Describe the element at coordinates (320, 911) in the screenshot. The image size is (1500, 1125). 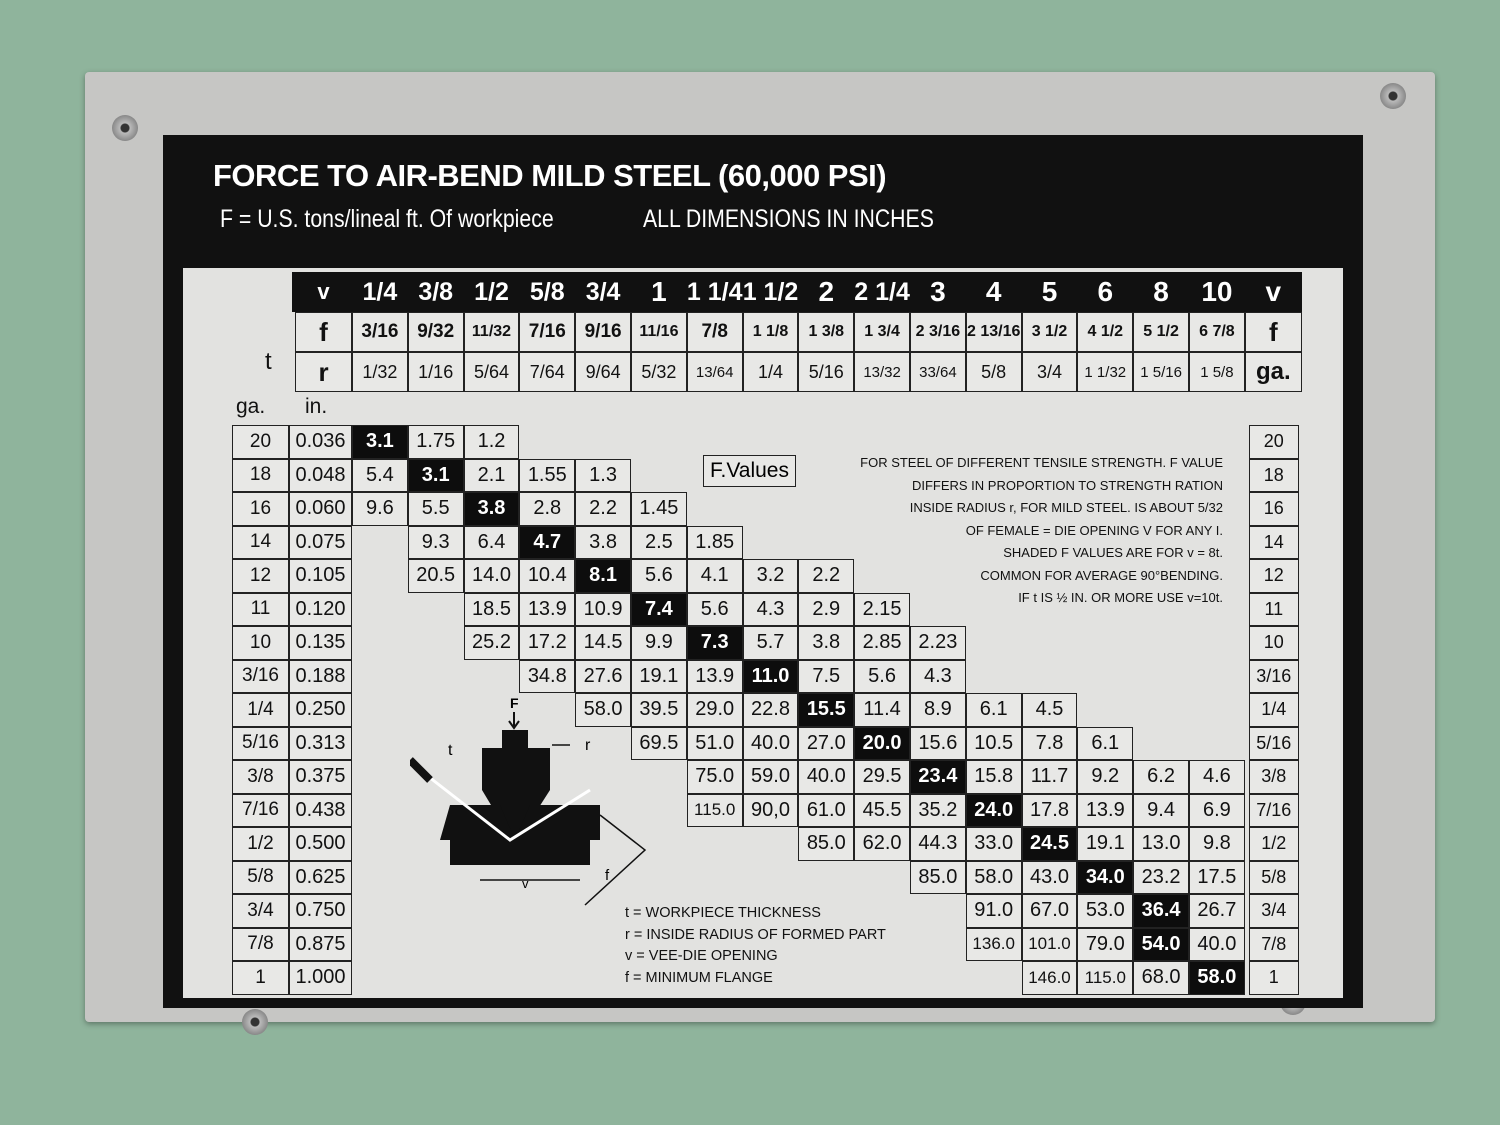
I see `row-thickness-in: 0.750` at that location.